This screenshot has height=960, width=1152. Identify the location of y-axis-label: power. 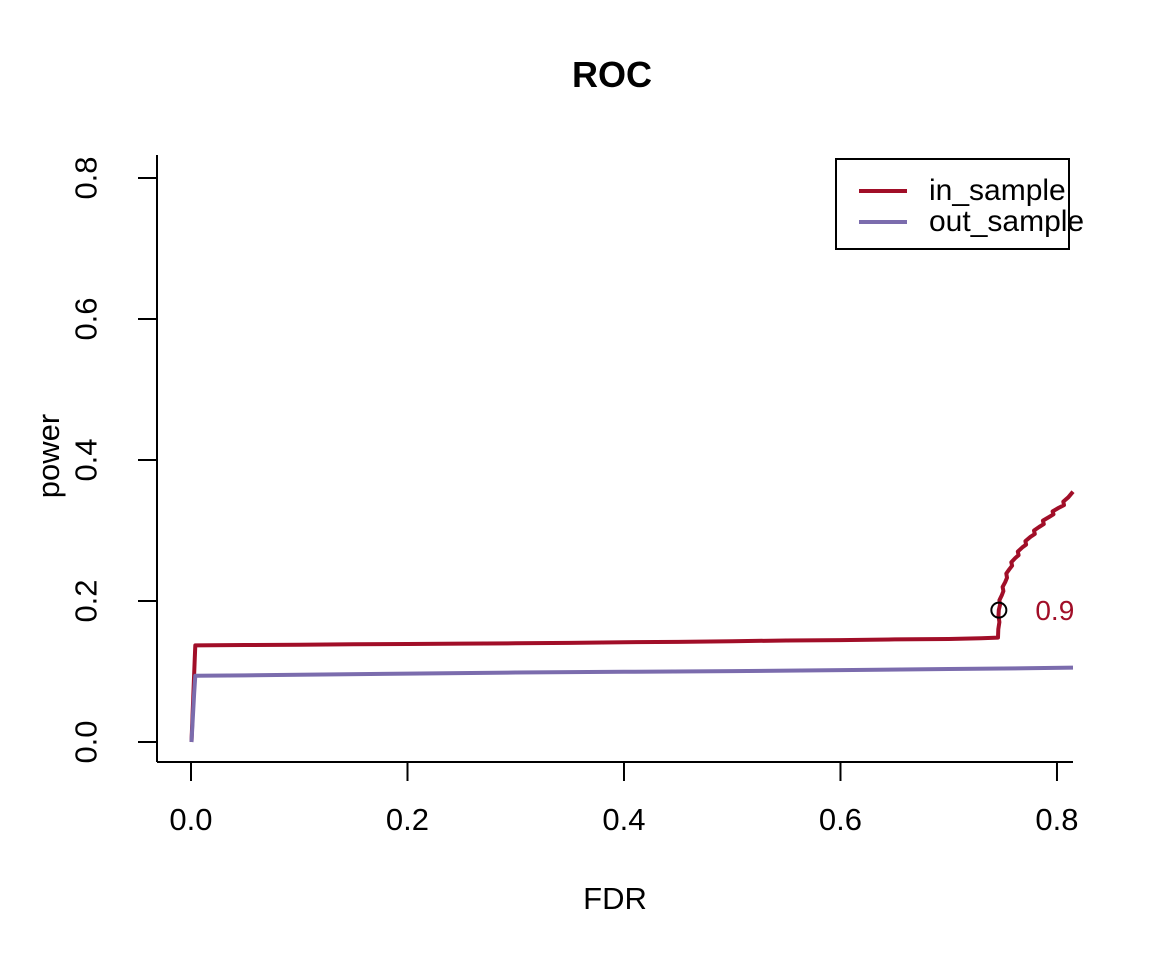
(48, 456).